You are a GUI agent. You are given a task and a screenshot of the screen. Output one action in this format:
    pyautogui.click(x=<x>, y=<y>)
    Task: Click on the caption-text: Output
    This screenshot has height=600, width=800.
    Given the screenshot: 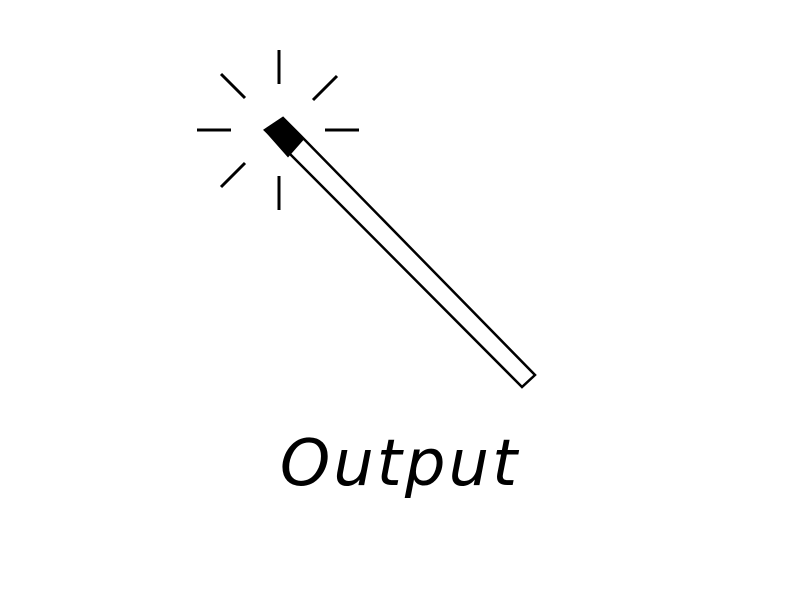 What is the action you would take?
    pyautogui.click(x=400, y=464)
    